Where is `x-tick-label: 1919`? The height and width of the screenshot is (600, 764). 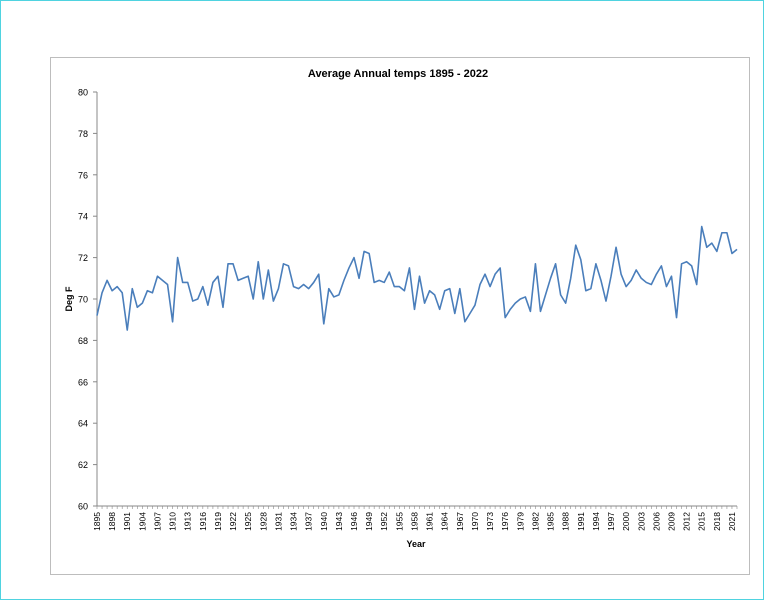
x-tick-label: 1919 is located at coordinates (218, 521).